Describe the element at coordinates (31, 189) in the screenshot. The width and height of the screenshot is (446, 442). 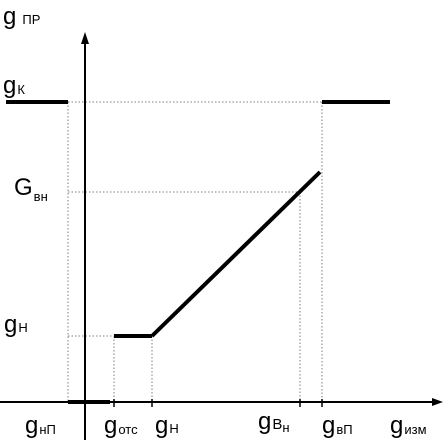
I see `label-gvn: Gвн` at that location.